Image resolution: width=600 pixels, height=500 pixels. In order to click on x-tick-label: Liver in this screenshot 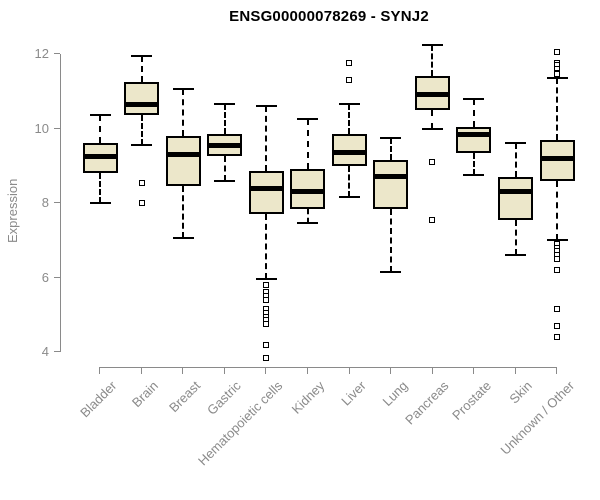, I will do `click(353, 393)`.